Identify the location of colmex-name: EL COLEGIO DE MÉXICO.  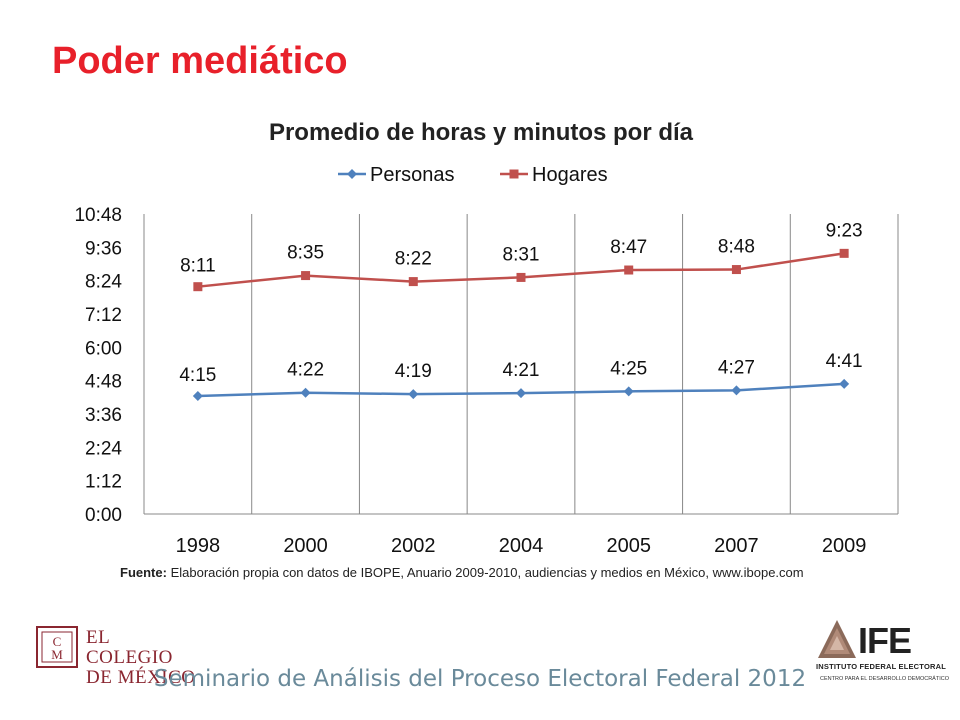
(141, 658).